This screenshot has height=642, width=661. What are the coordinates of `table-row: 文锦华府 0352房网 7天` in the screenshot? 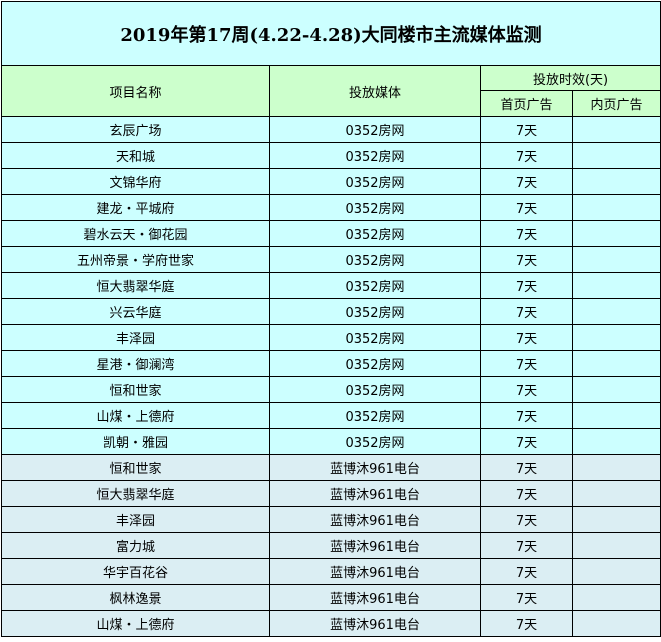 It's located at (331, 181).